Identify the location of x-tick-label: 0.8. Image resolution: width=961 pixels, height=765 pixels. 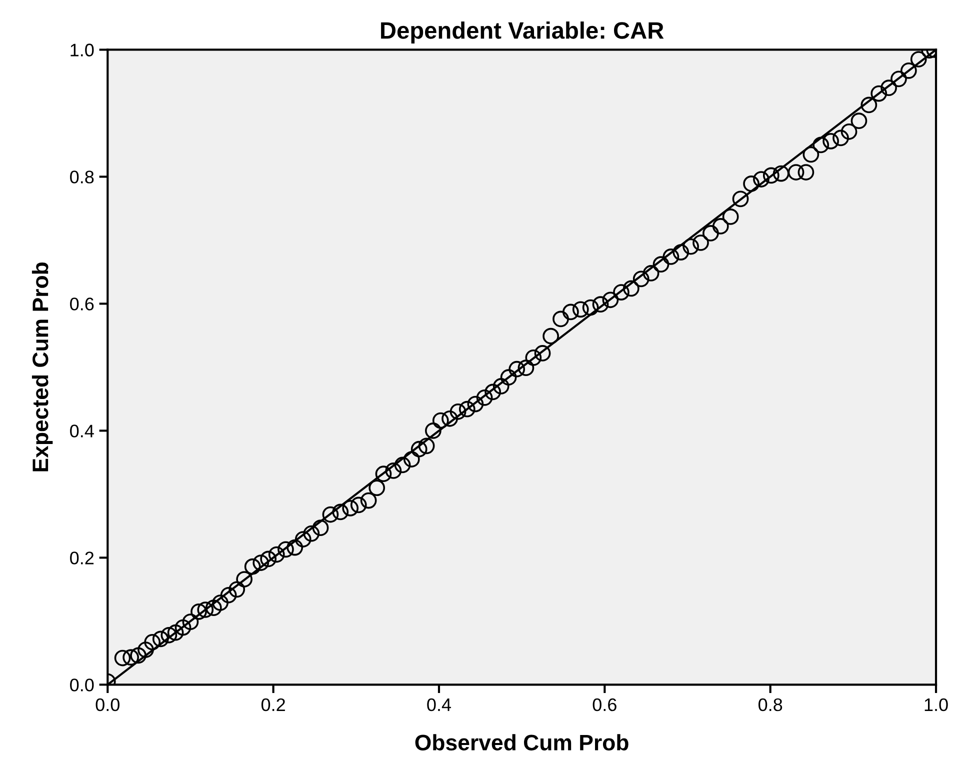
(770, 705).